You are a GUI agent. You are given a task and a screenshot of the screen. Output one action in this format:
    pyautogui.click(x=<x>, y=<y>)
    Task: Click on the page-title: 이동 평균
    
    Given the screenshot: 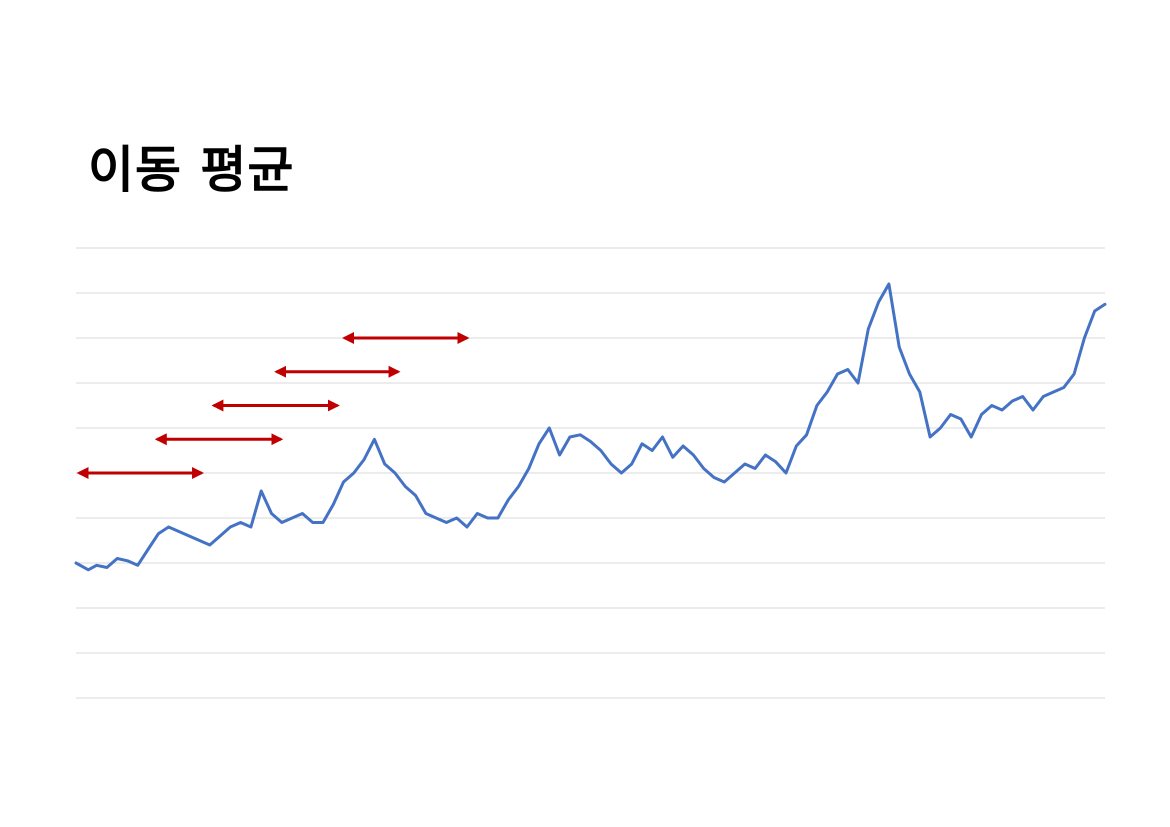 What is the action you would take?
    pyautogui.click(x=191, y=170)
    